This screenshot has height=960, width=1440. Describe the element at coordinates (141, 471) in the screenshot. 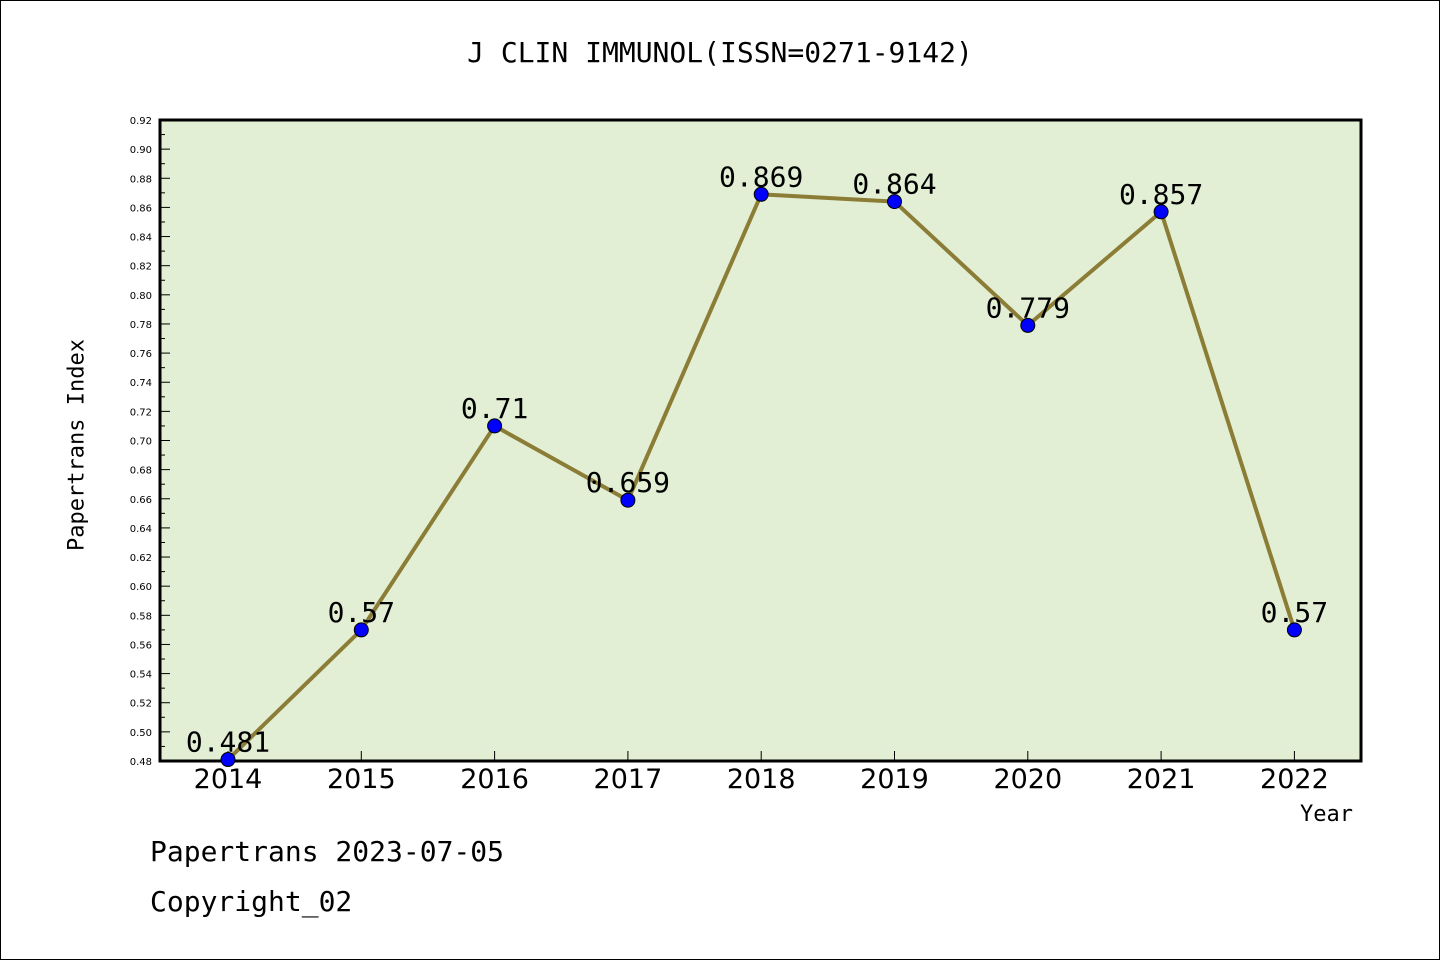

I see `y-tick-label: 0.68` at that location.